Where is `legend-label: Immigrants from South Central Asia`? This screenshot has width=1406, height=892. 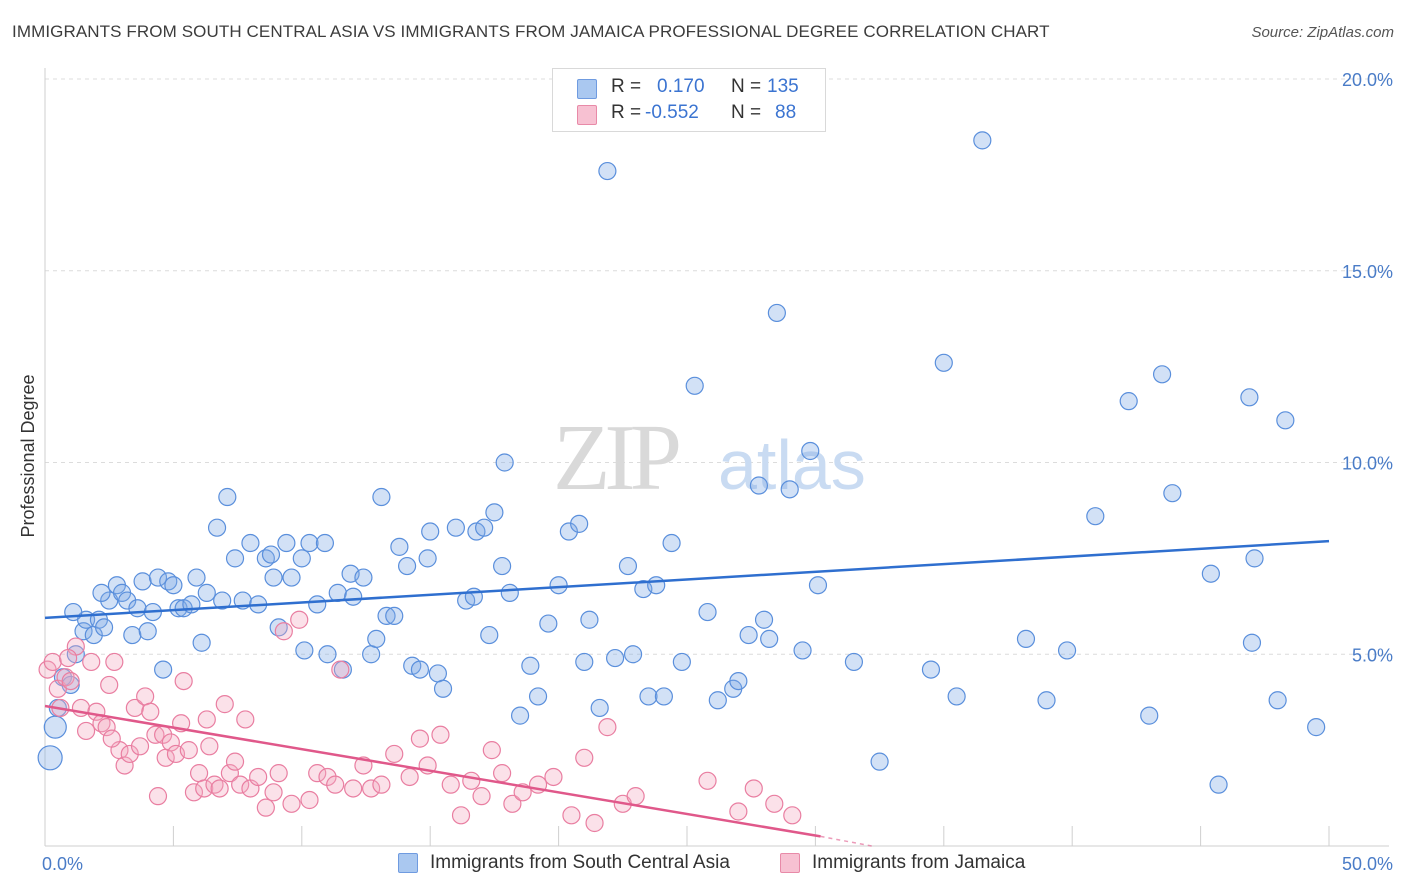 legend-label: Immigrants from South Central Asia is located at coordinates (580, 862).